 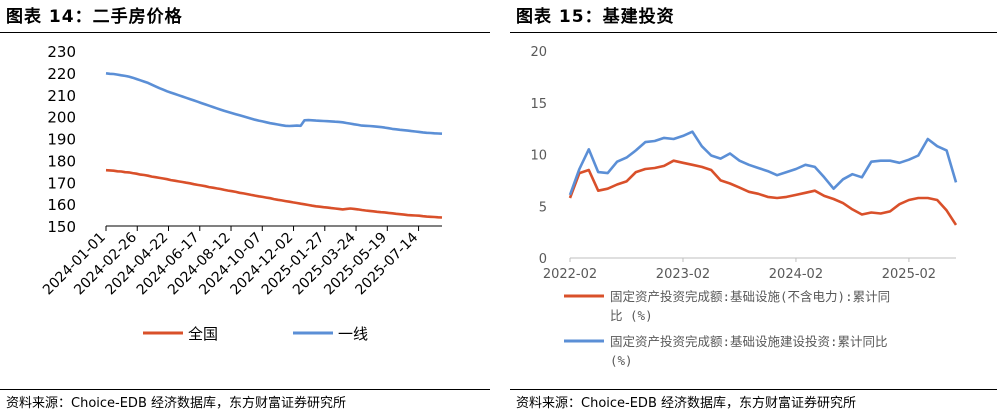 I want to click on legend-label-infra-ex-power: 固定资产投资完成额:基础设施(不含电力):累计同比 (%), so click(x=750, y=306).